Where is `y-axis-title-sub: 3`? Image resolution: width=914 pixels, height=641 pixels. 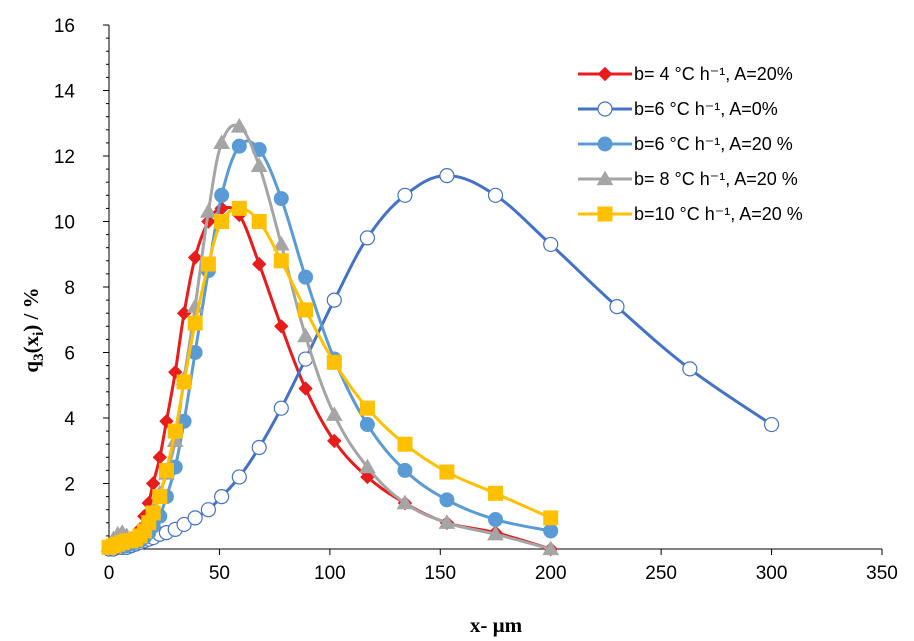 y-axis-title-sub: 3 is located at coordinates (39, 357).